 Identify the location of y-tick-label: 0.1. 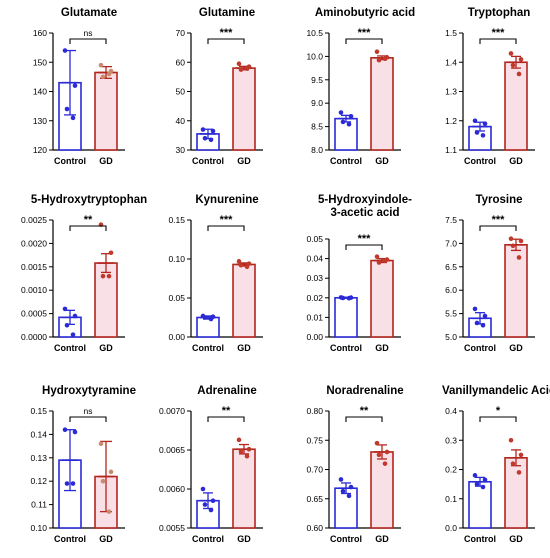
(451, 499).